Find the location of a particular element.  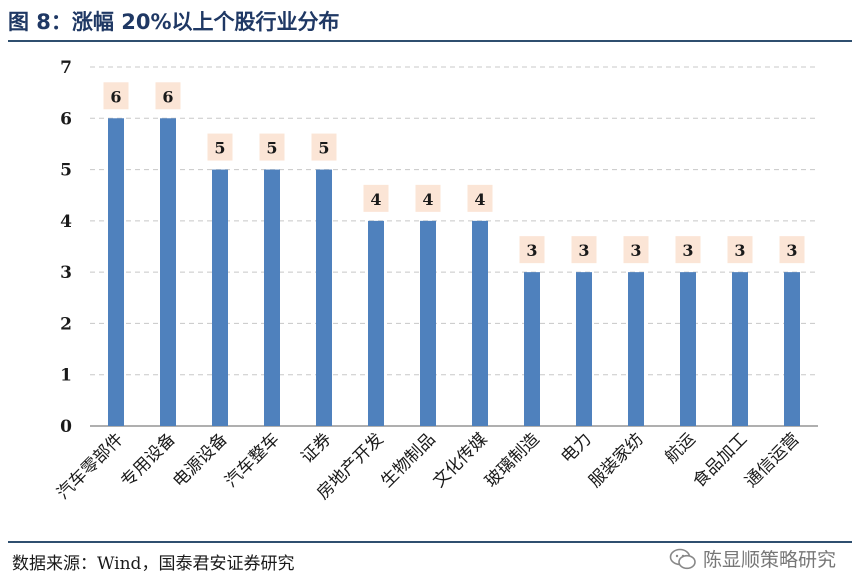

y-tick-label: 2 is located at coordinates (66, 324).